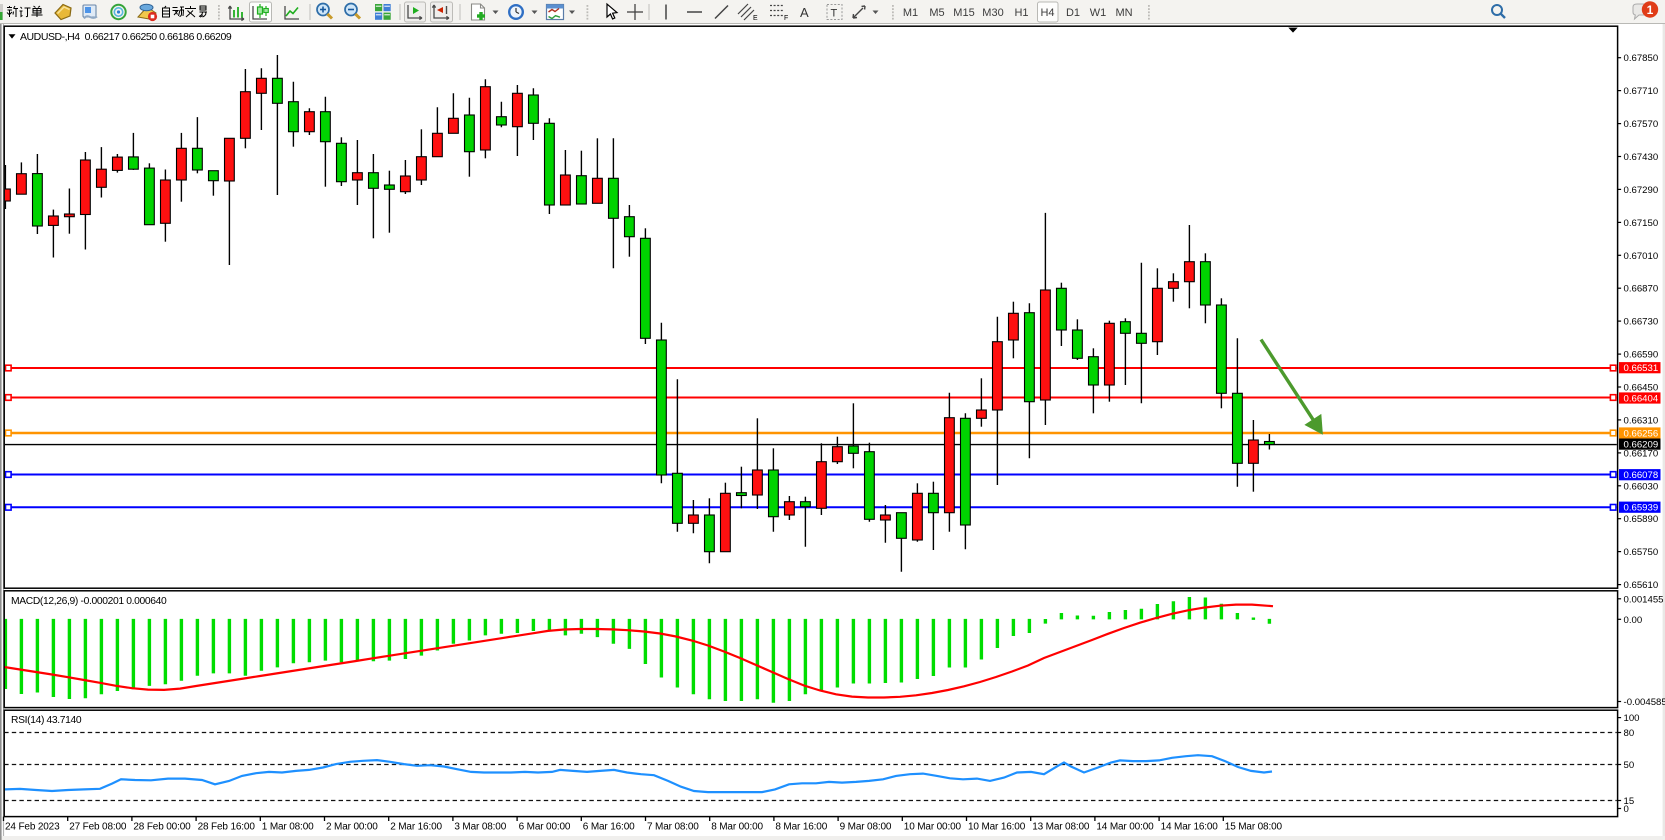  Describe the element at coordinates (1641, 486) in the screenshot. I see `svg-text: 0.66030` at that location.